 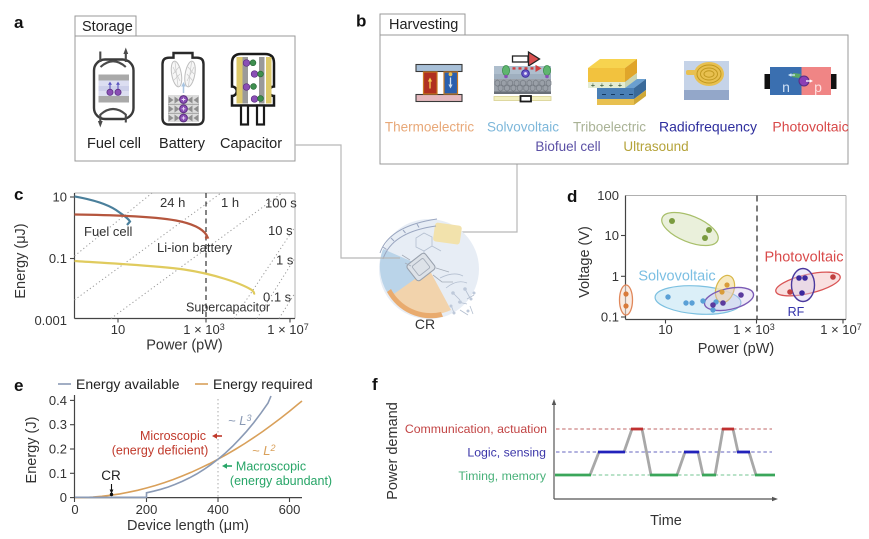 I want to click on svg-text: Radiofrequency, so click(x=708, y=127).